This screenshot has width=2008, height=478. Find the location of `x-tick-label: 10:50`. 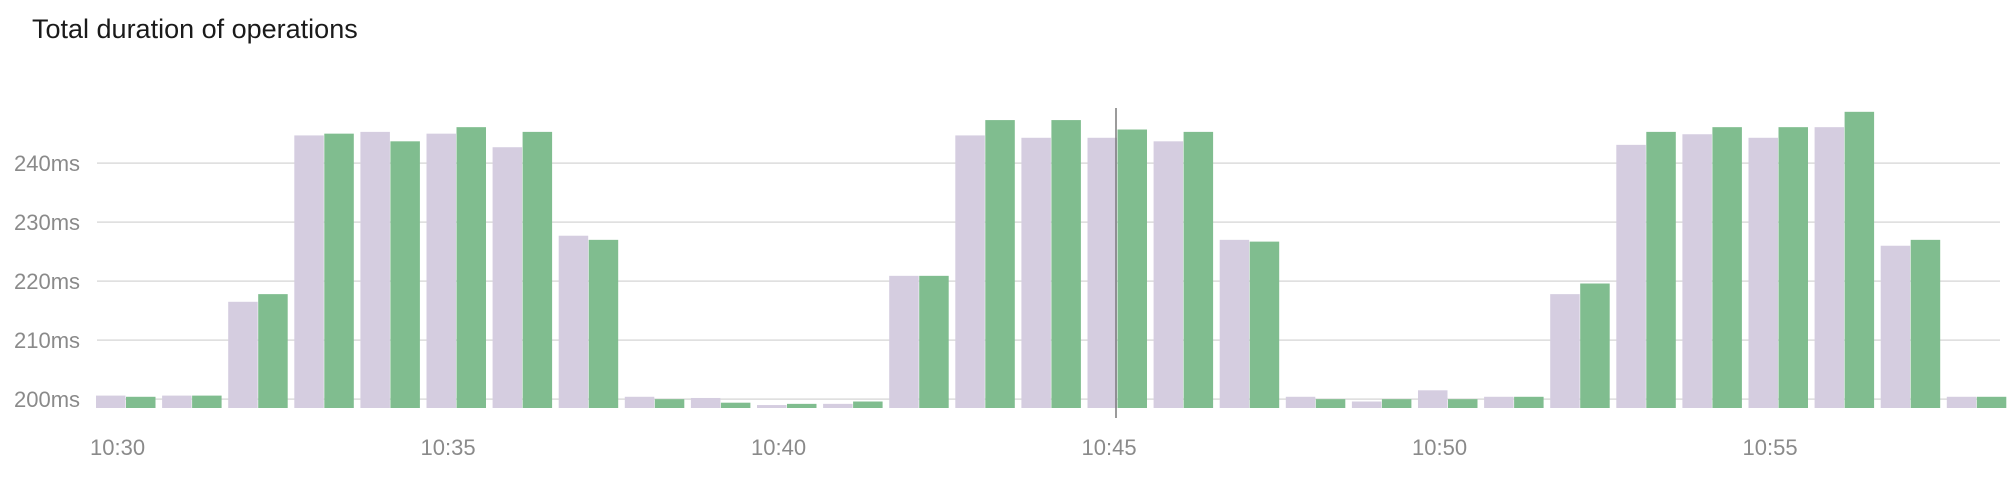

x-tick-label: 10:50 is located at coordinates (1439, 447).